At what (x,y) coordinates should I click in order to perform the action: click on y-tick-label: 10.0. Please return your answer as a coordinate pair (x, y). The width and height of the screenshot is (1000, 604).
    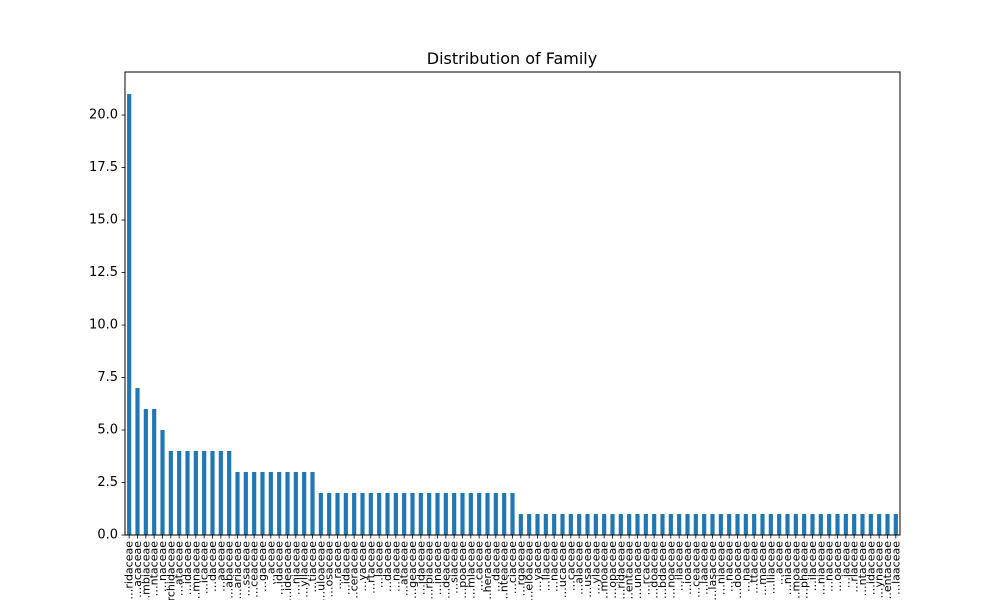
    Looking at the image, I should click on (103, 325).